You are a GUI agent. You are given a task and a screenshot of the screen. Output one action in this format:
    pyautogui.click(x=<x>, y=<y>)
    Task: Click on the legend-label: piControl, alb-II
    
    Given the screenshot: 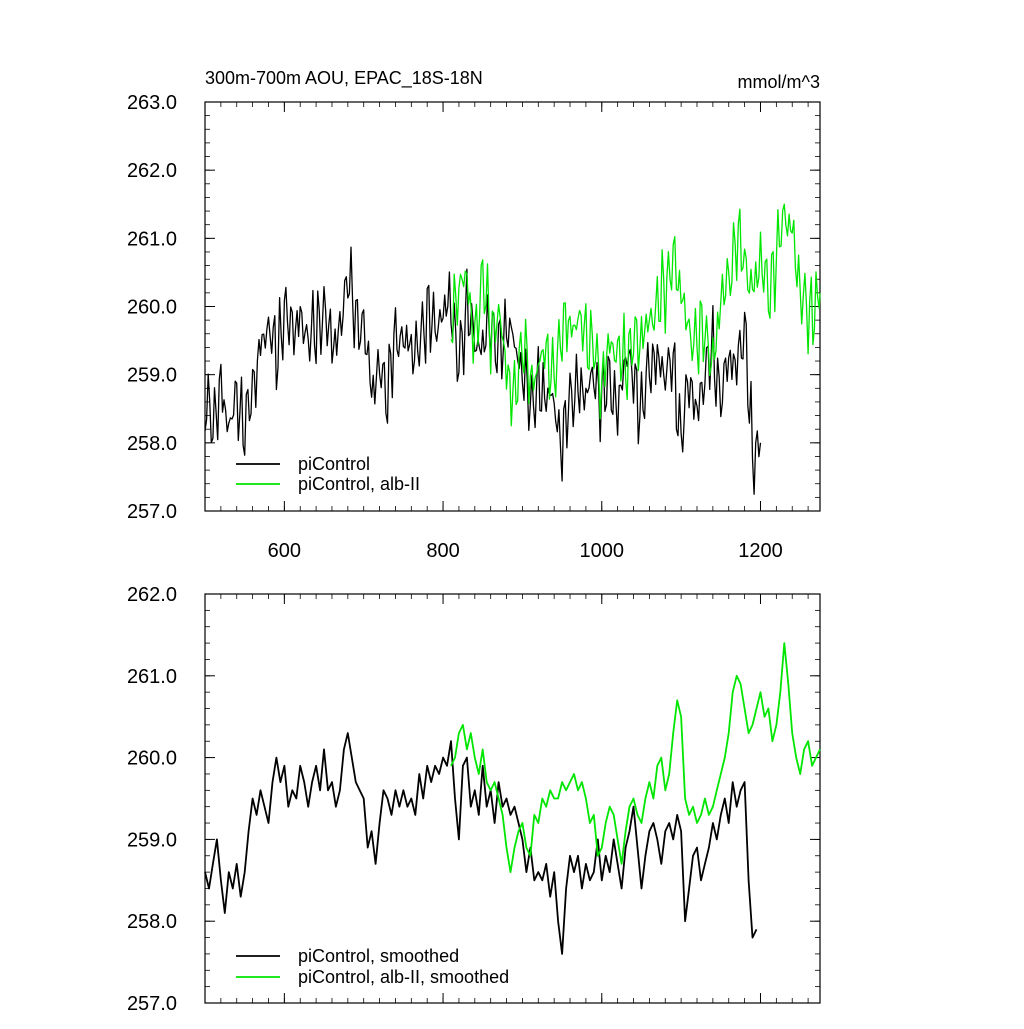 What is the action you would take?
    pyautogui.click(x=359, y=484)
    